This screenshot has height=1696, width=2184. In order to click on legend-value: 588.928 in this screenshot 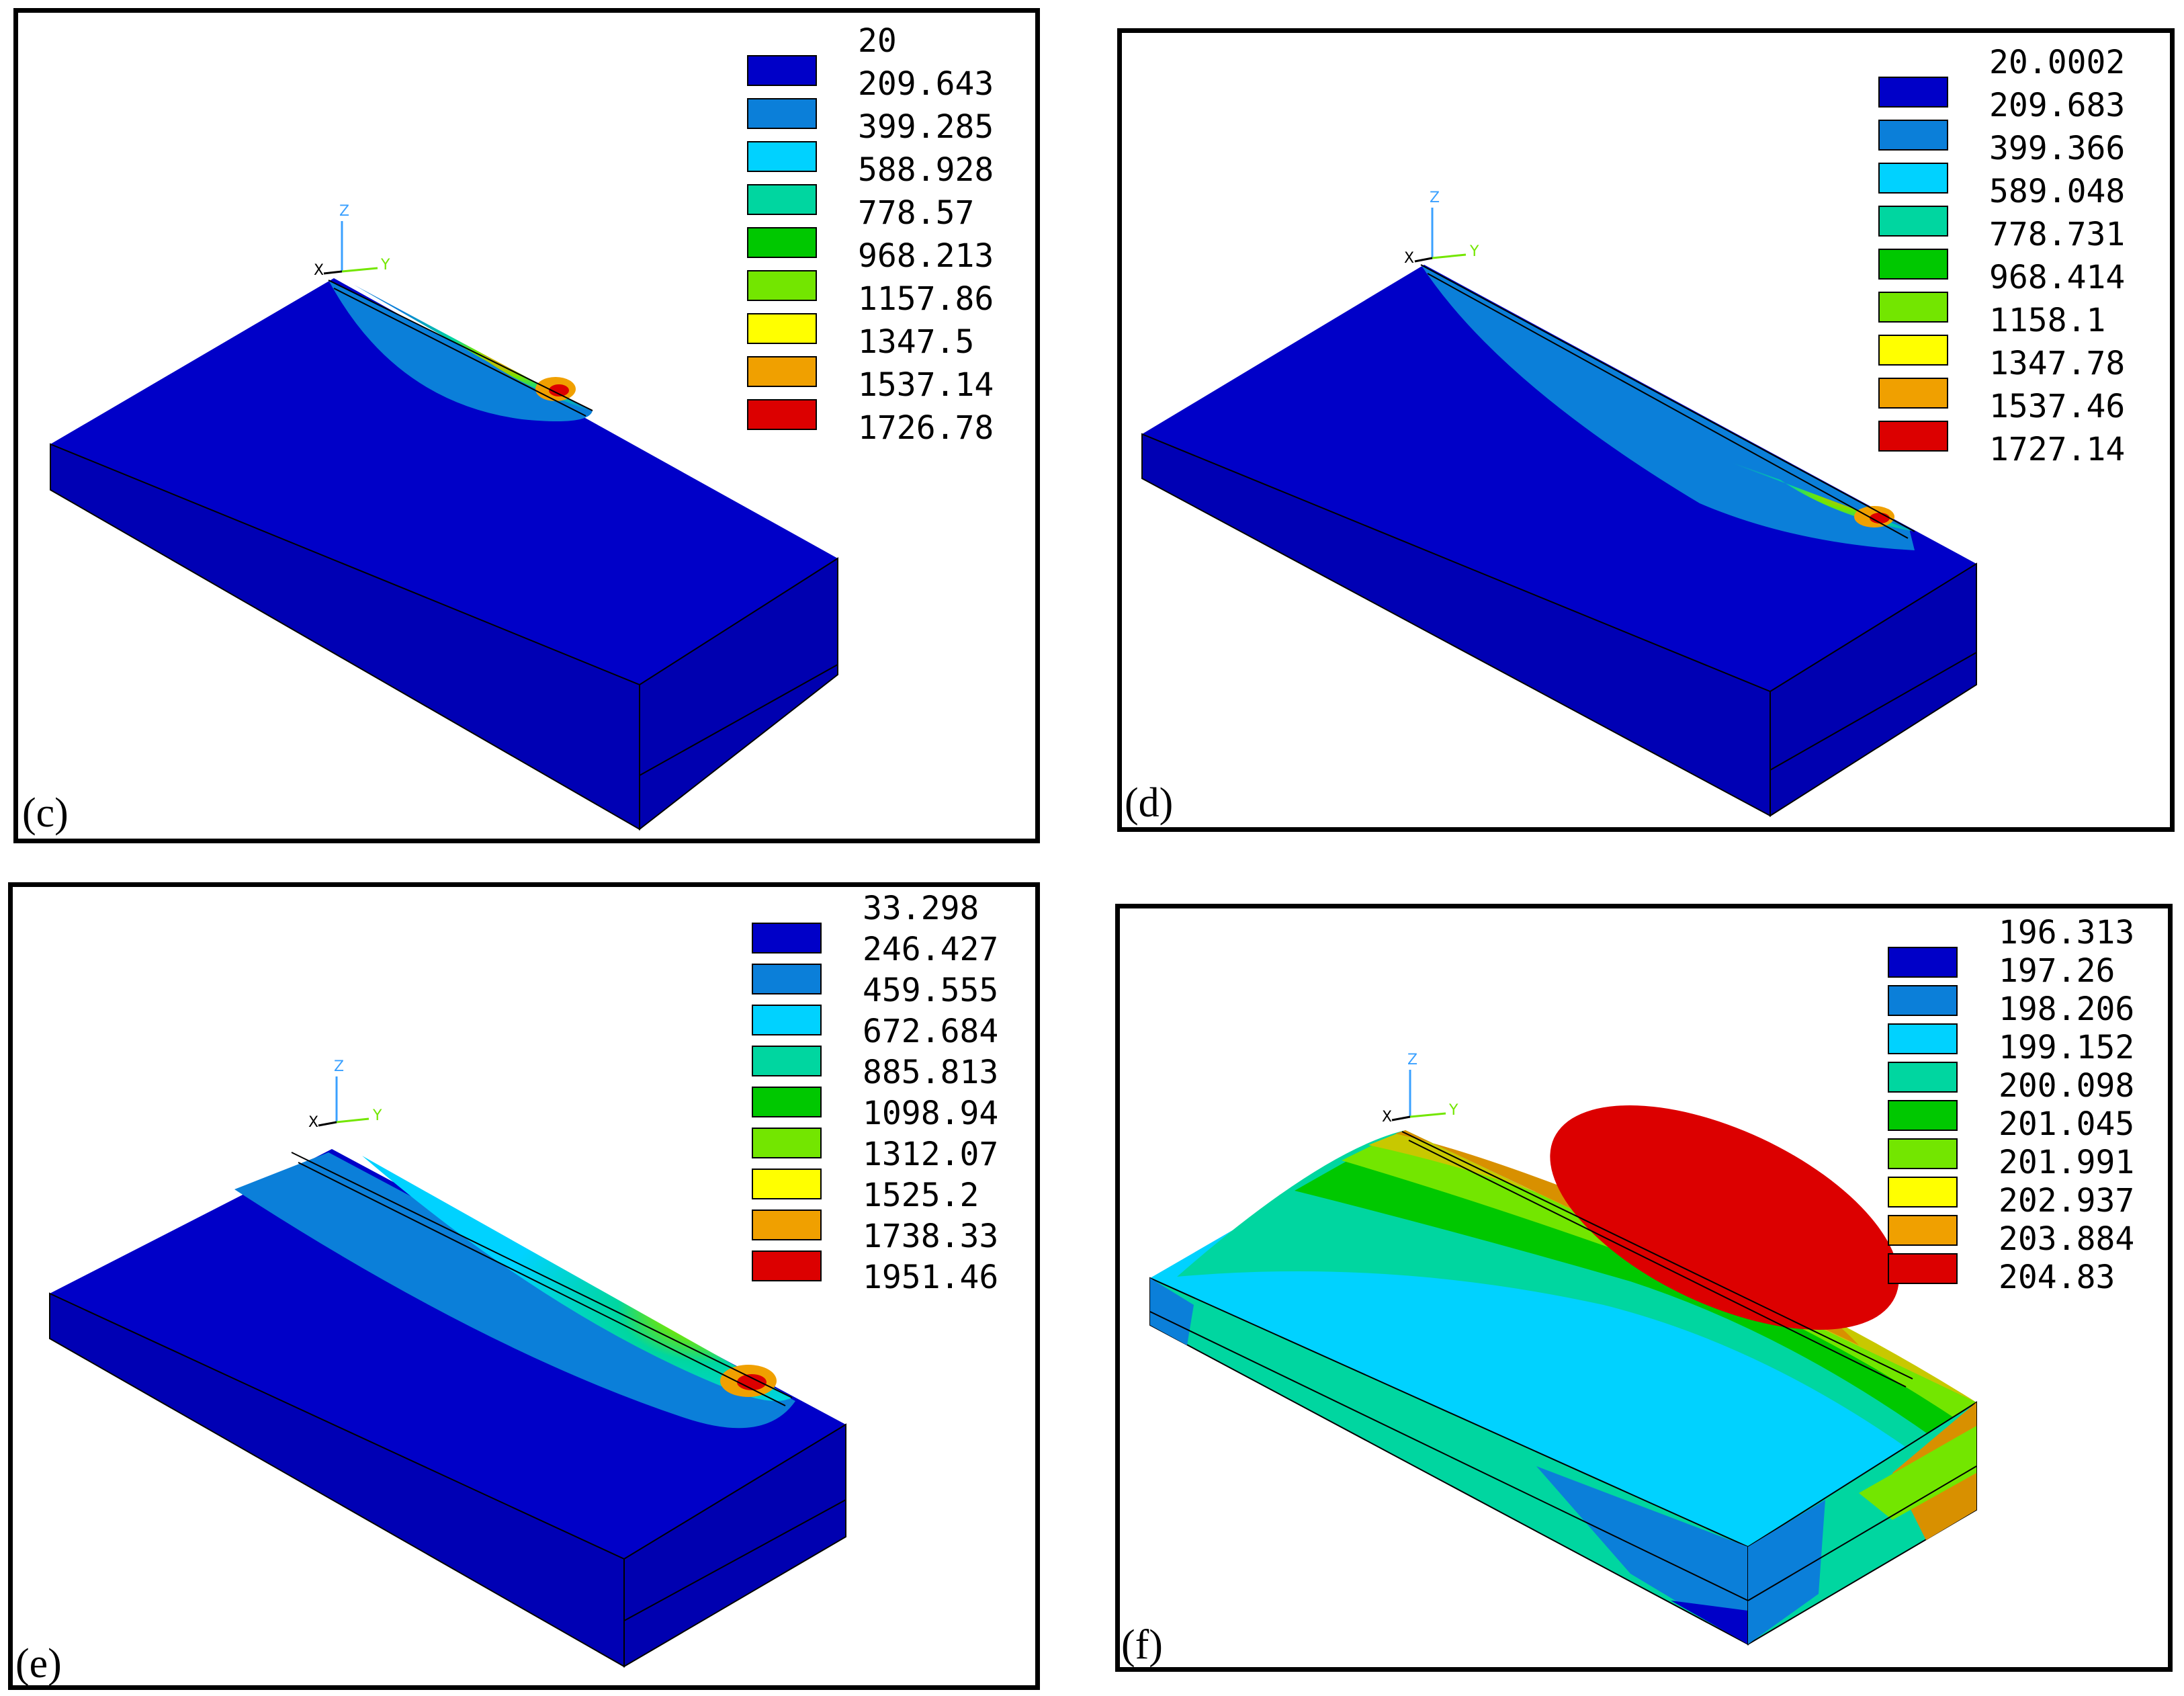, I will do `click(926, 170)`.